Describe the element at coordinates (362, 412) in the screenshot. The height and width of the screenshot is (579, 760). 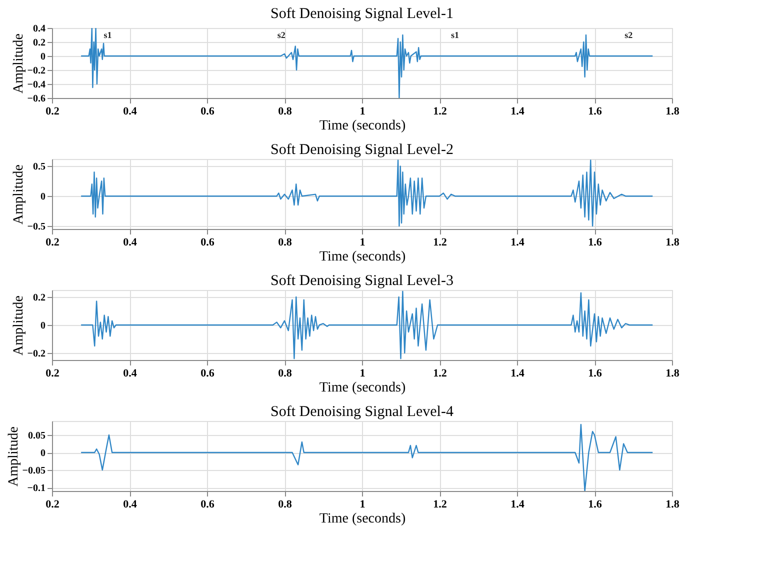
I see `chart-title: Soft Denoising Signal Level-4` at that location.